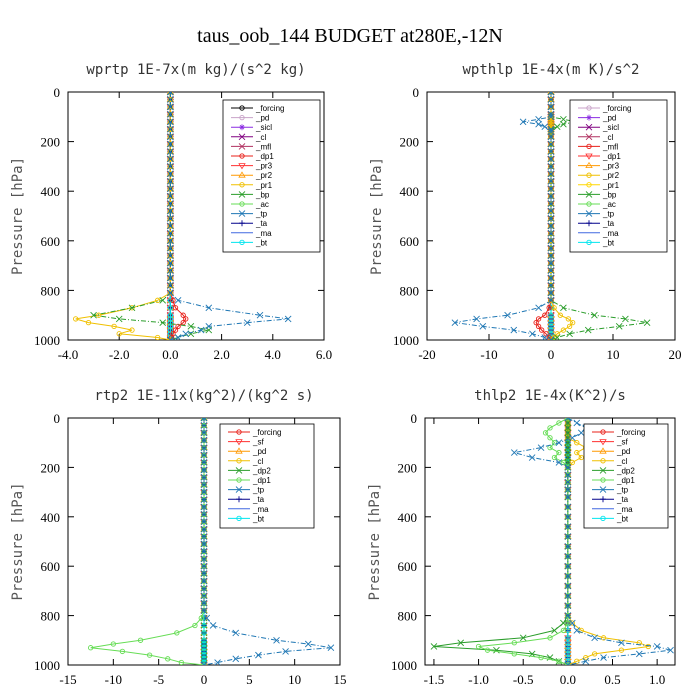  Describe the element at coordinates (623, 451) in the screenshot. I see `panel-4-legend-label: _pd` at that location.